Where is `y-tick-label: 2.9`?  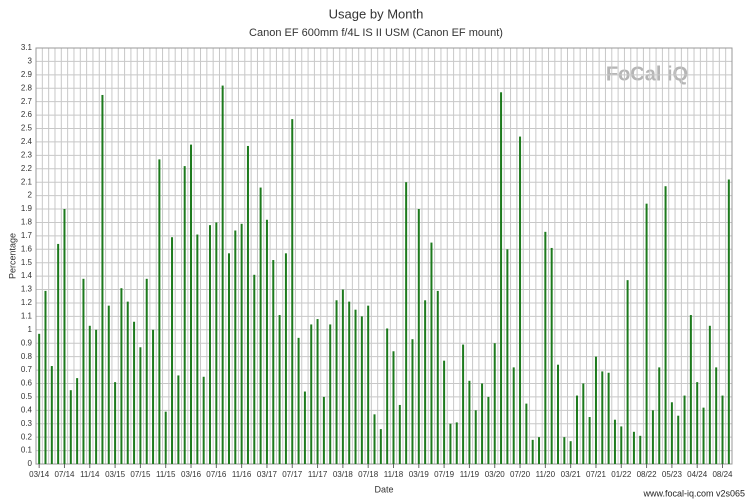 y-tick-label: 2.9 is located at coordinates (27, 74).